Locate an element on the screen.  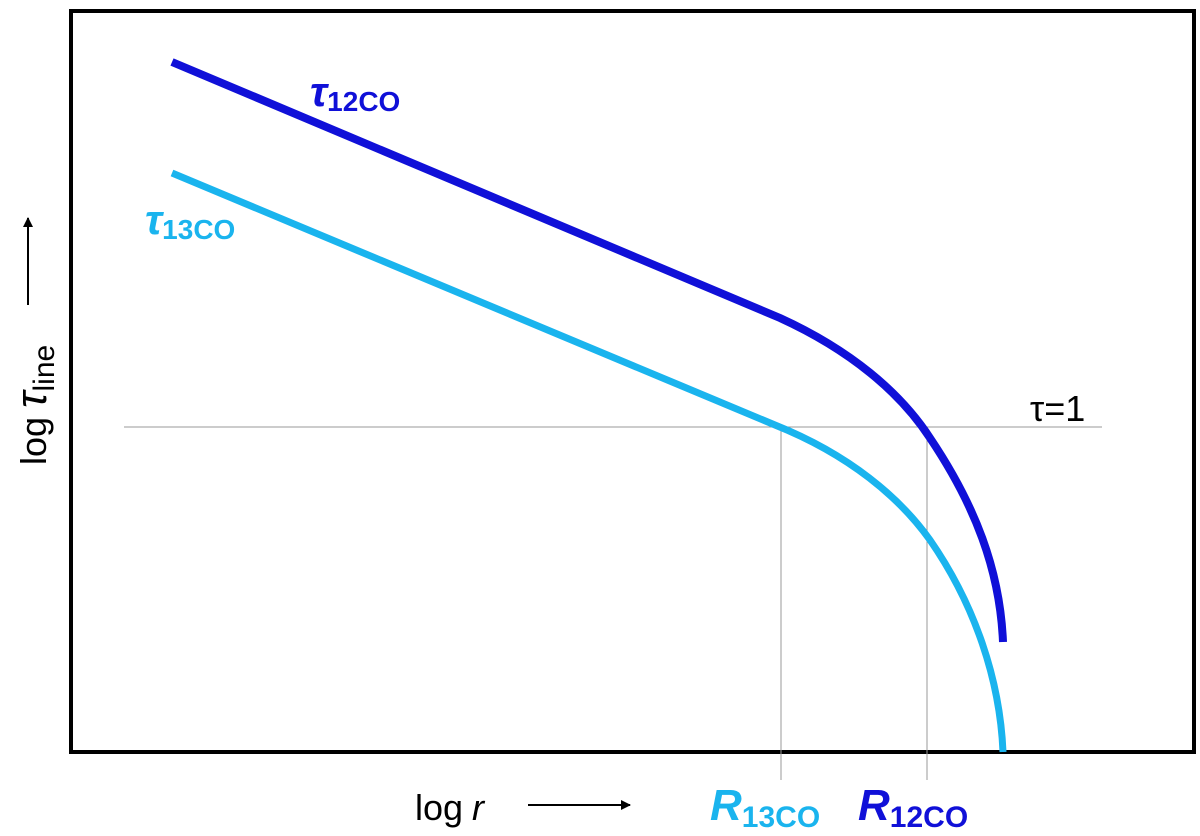
radius-label: R12CO is located at coordinates (913, 807).